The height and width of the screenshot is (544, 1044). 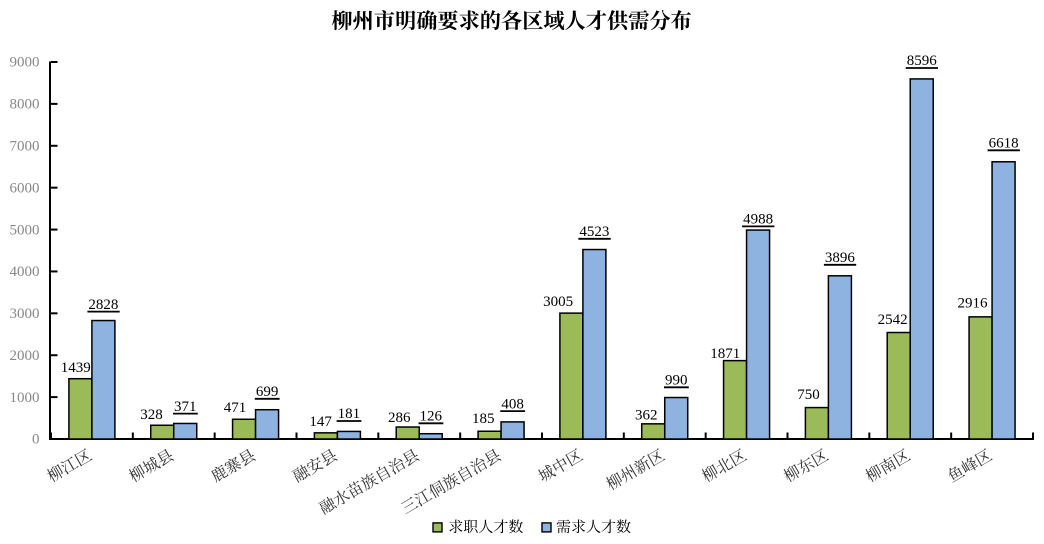 I want to click on svg-text: 6618, so click(x=1004, y=144).